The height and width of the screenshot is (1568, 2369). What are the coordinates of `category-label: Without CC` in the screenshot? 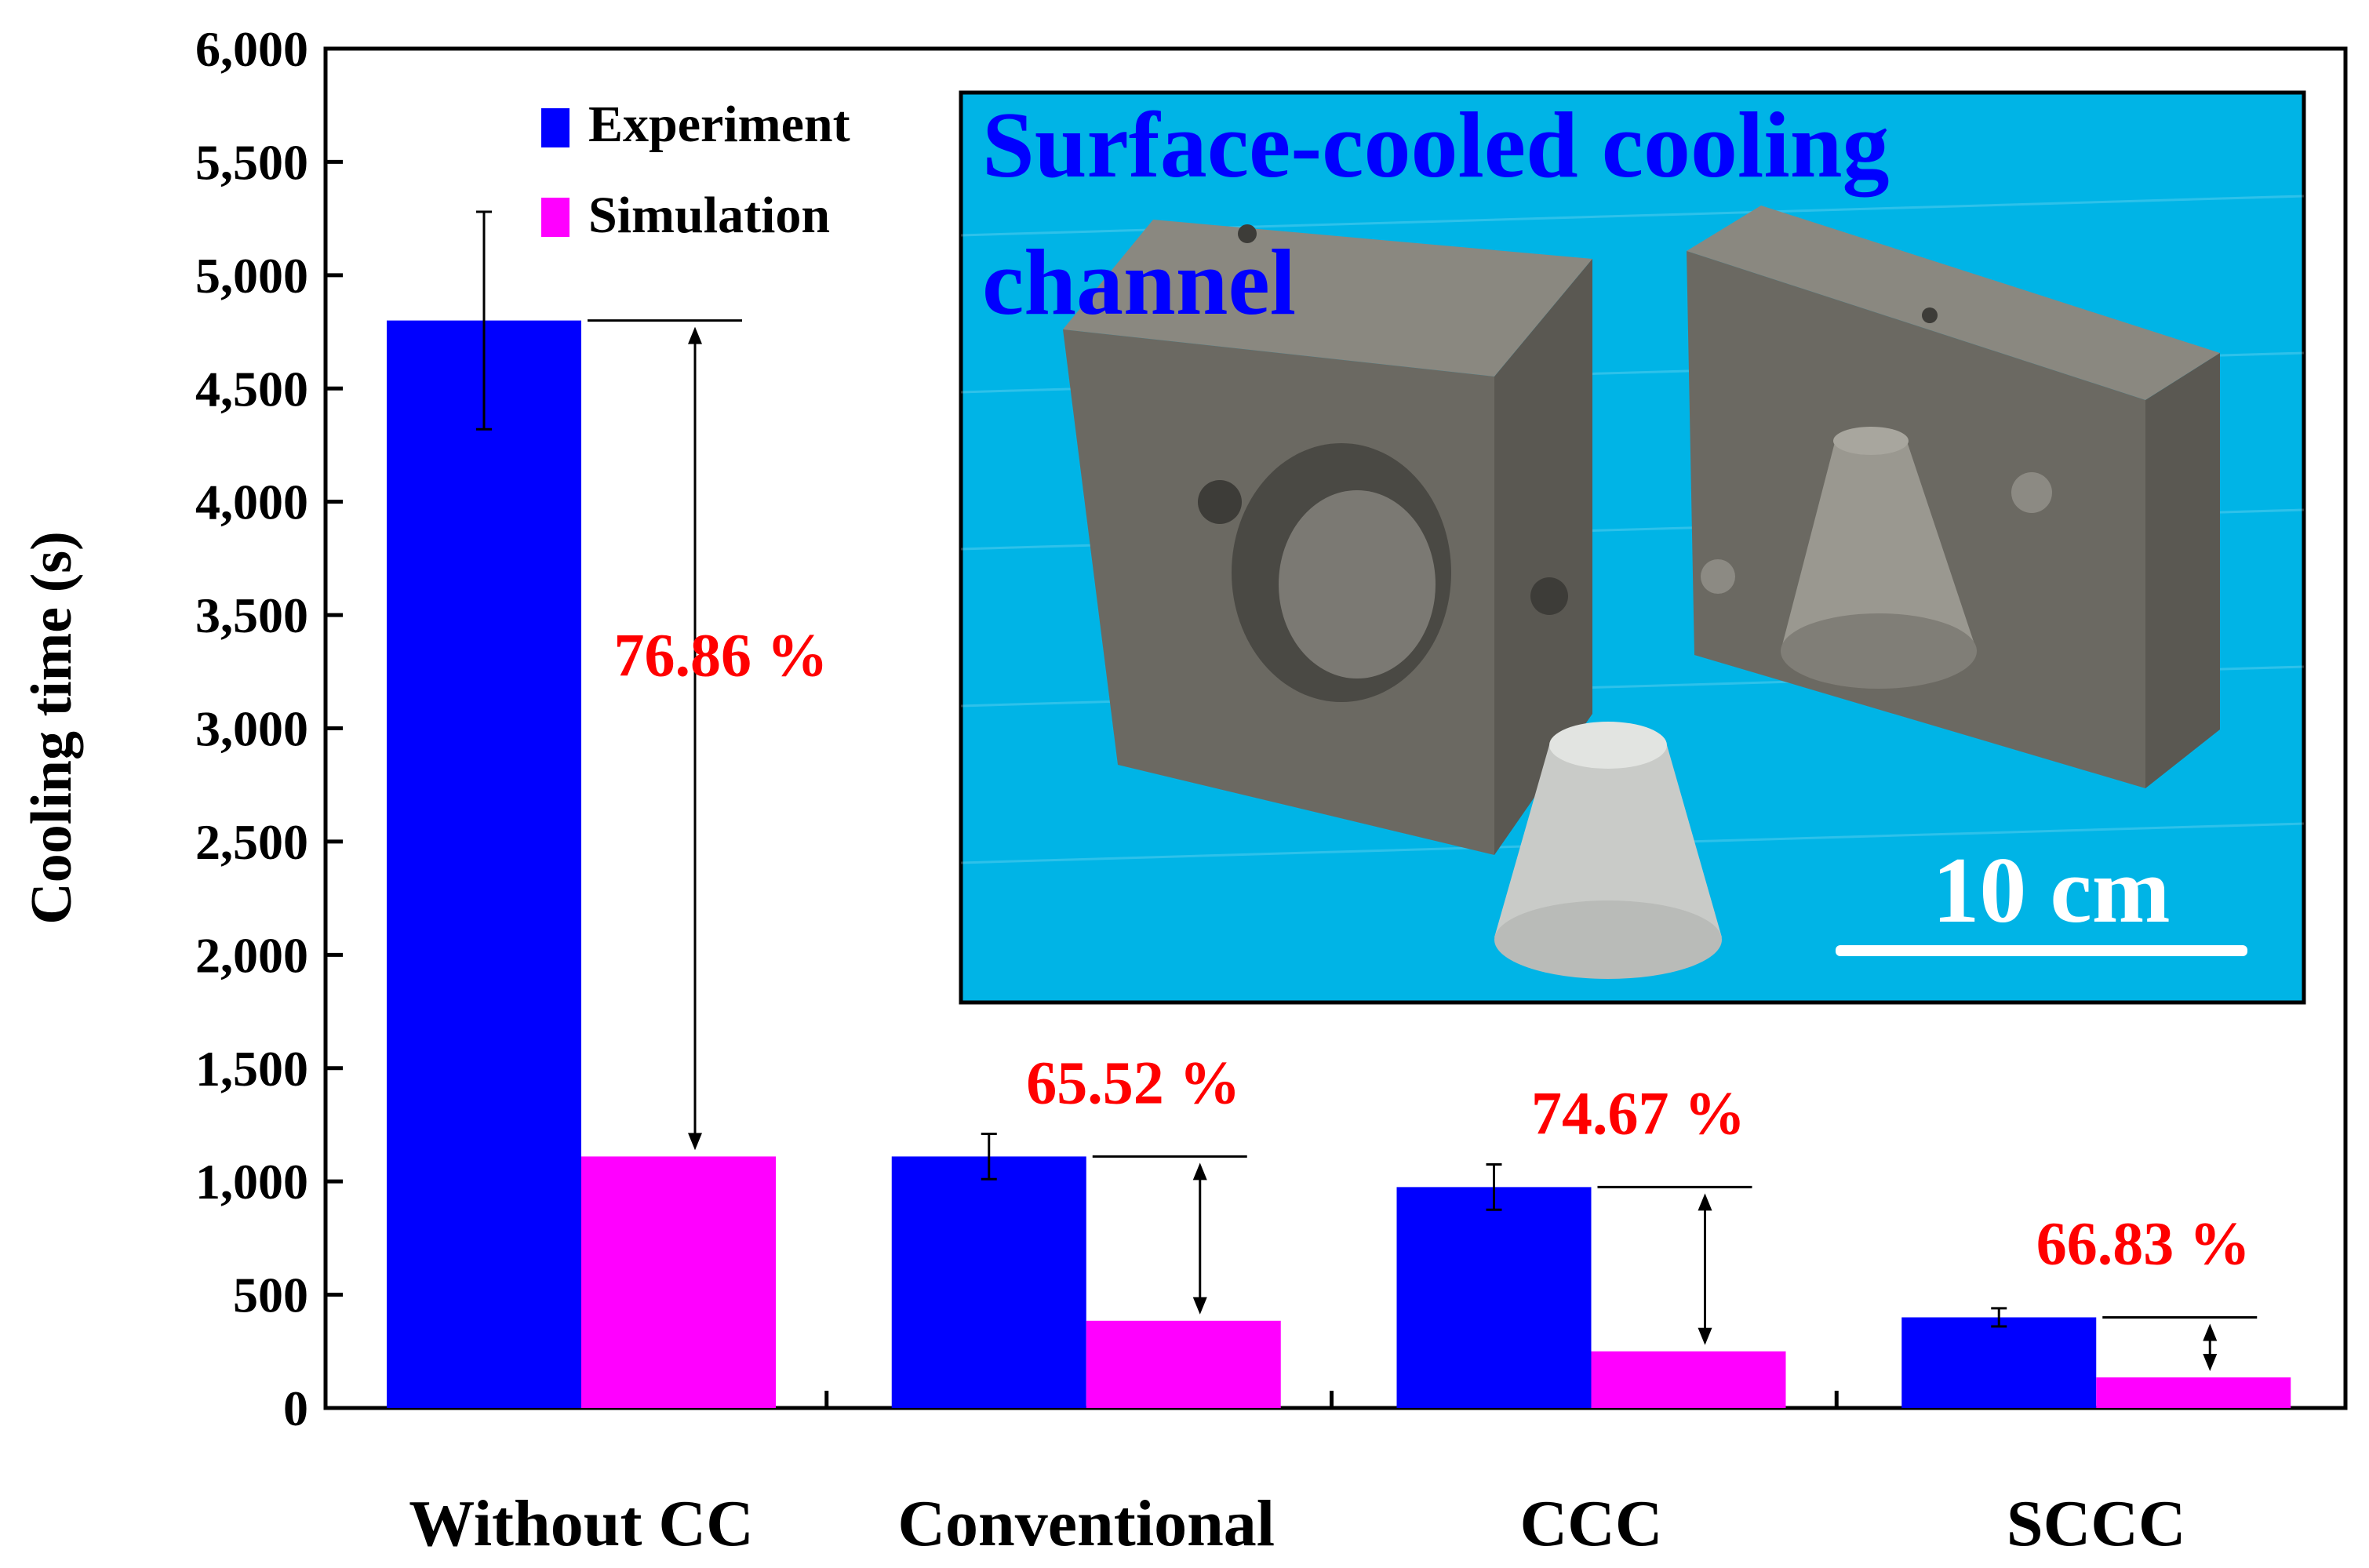 It's located at (581, 1523).